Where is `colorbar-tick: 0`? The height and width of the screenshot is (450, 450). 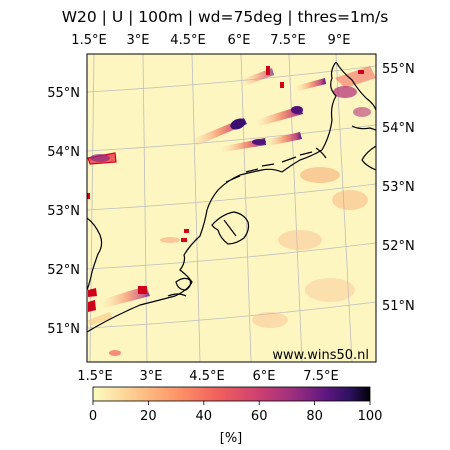 colorbar-tick: 0 is located at coordinates (93, 416).